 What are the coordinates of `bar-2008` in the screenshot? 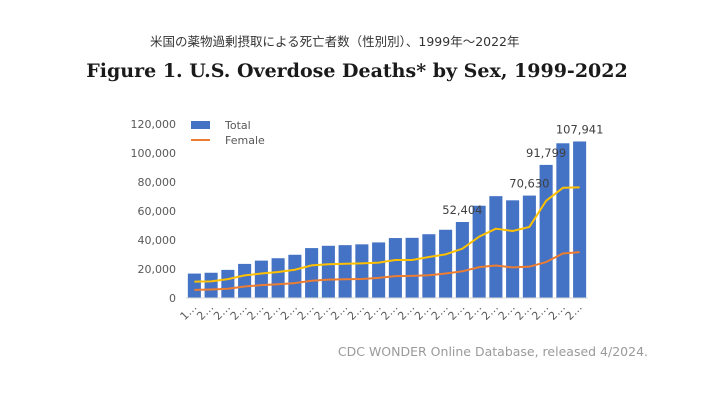 It's located at (345, 271).